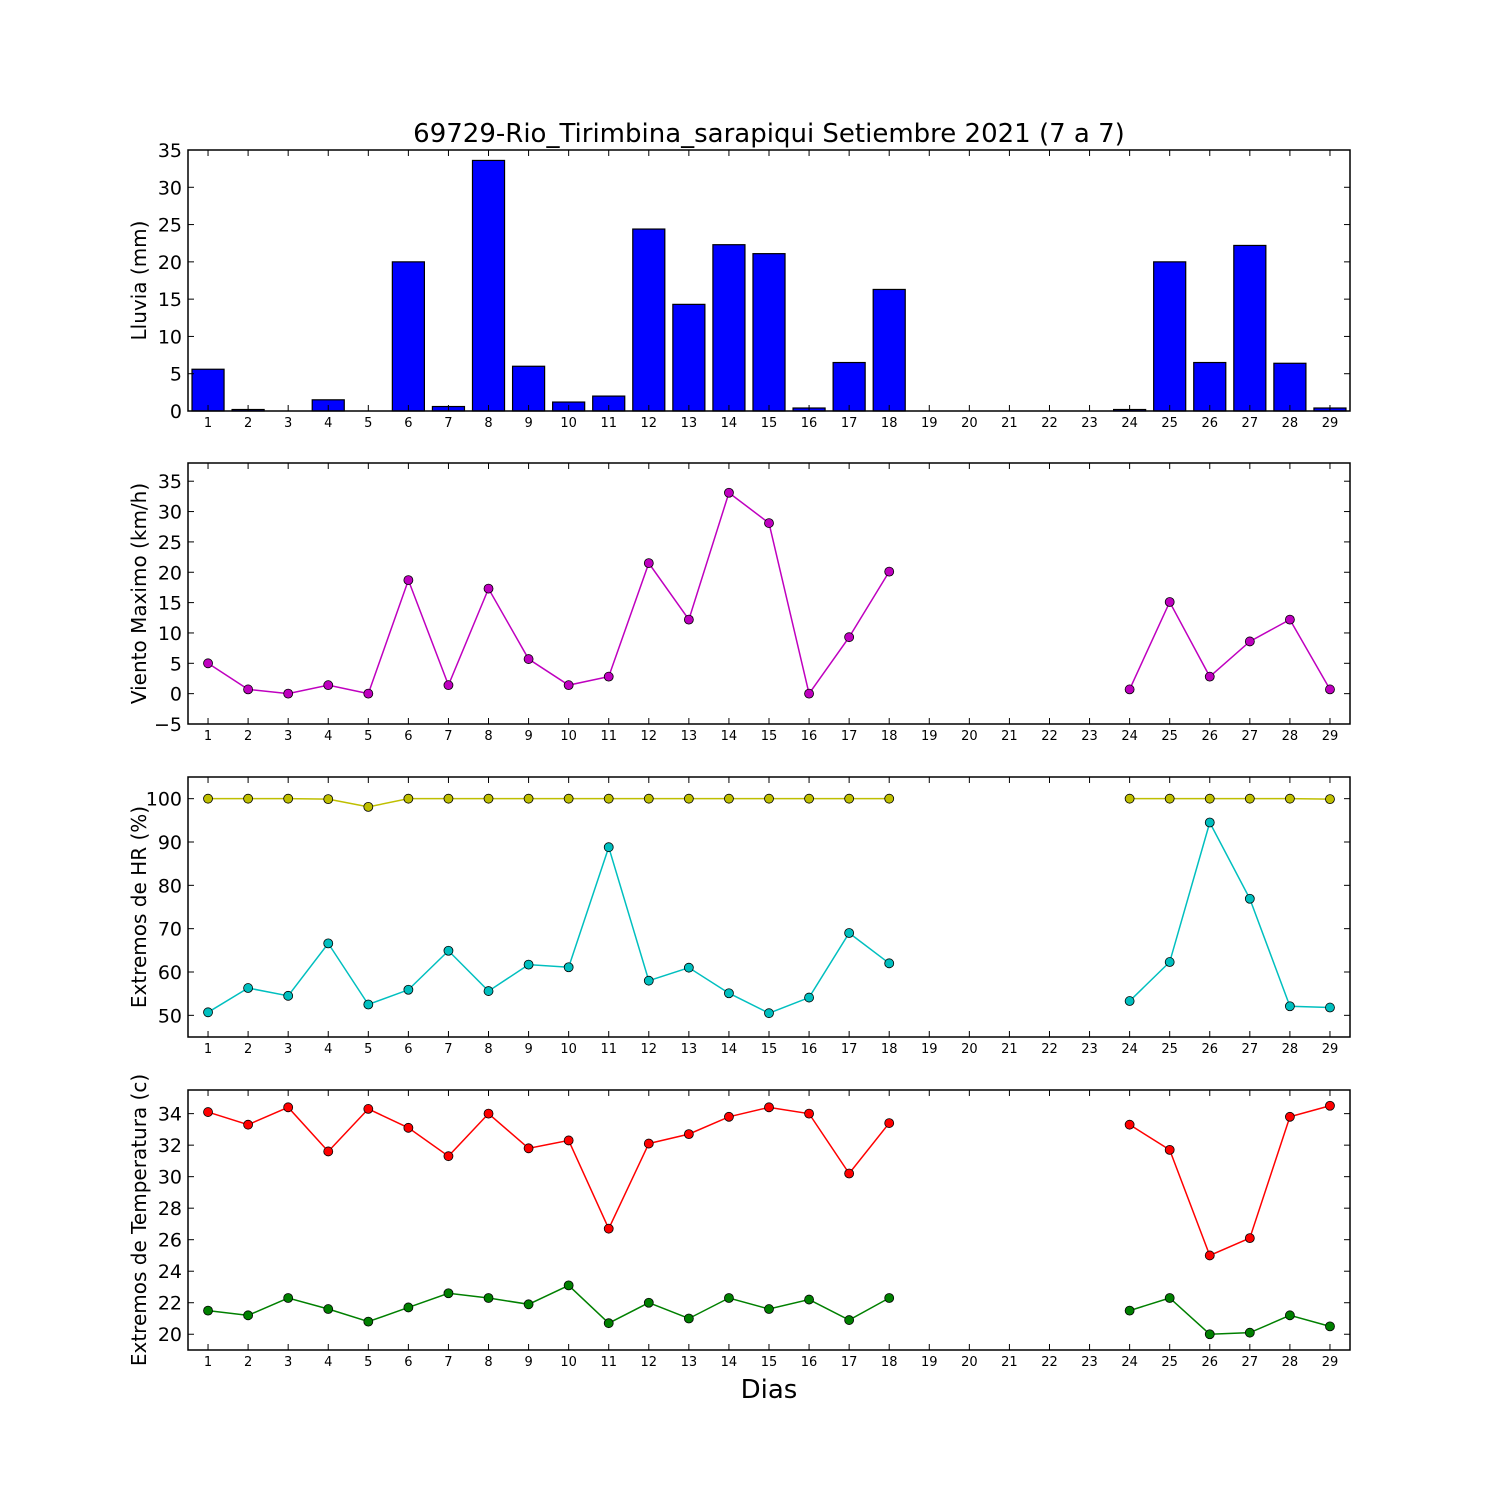 The image size is (1500, 1500). Describe the element at coordinates (288, 423) in the screenshot. I see `x-tick-label: 3` at that location.